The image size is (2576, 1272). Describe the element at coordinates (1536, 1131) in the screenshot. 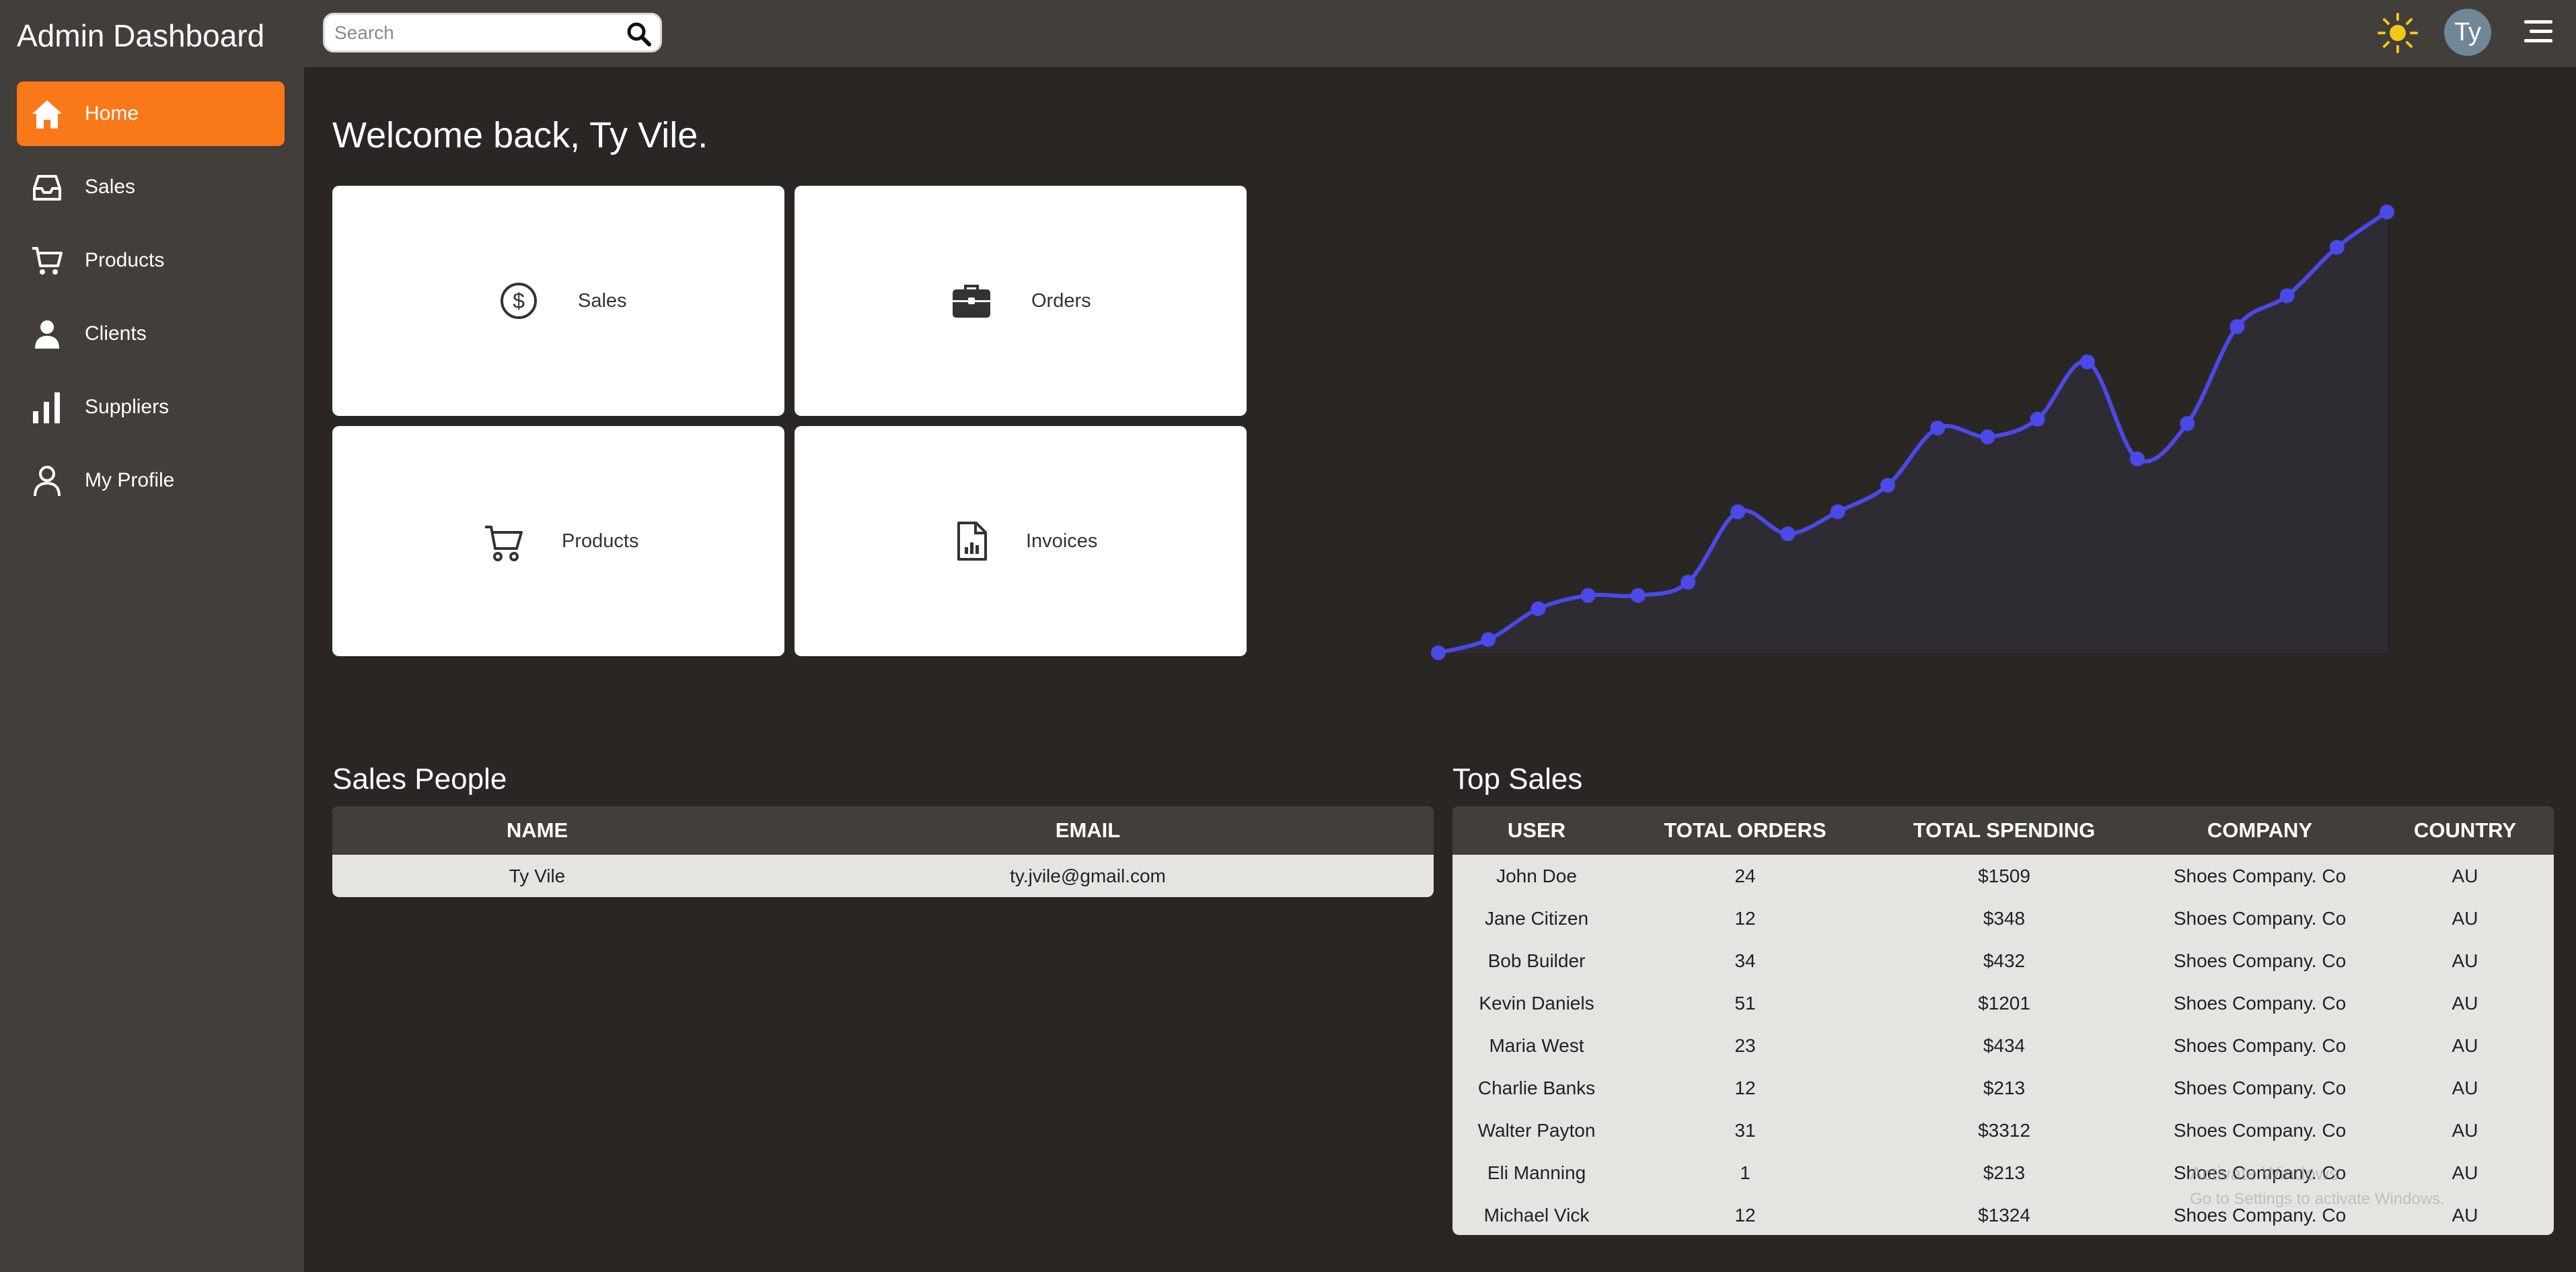

I see `table-cell: Walter Payton` at that location.